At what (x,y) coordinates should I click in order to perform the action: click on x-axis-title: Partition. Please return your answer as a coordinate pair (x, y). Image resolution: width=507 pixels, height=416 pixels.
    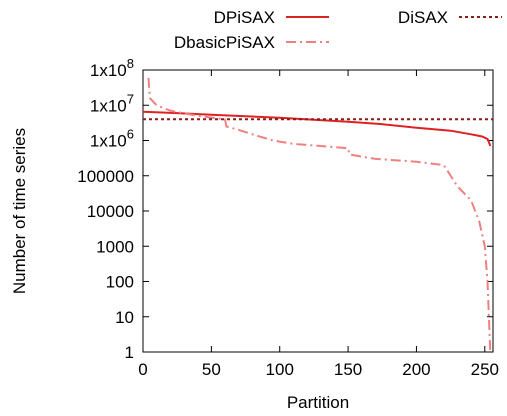
    Looking at the image, I should click on (318, 402).